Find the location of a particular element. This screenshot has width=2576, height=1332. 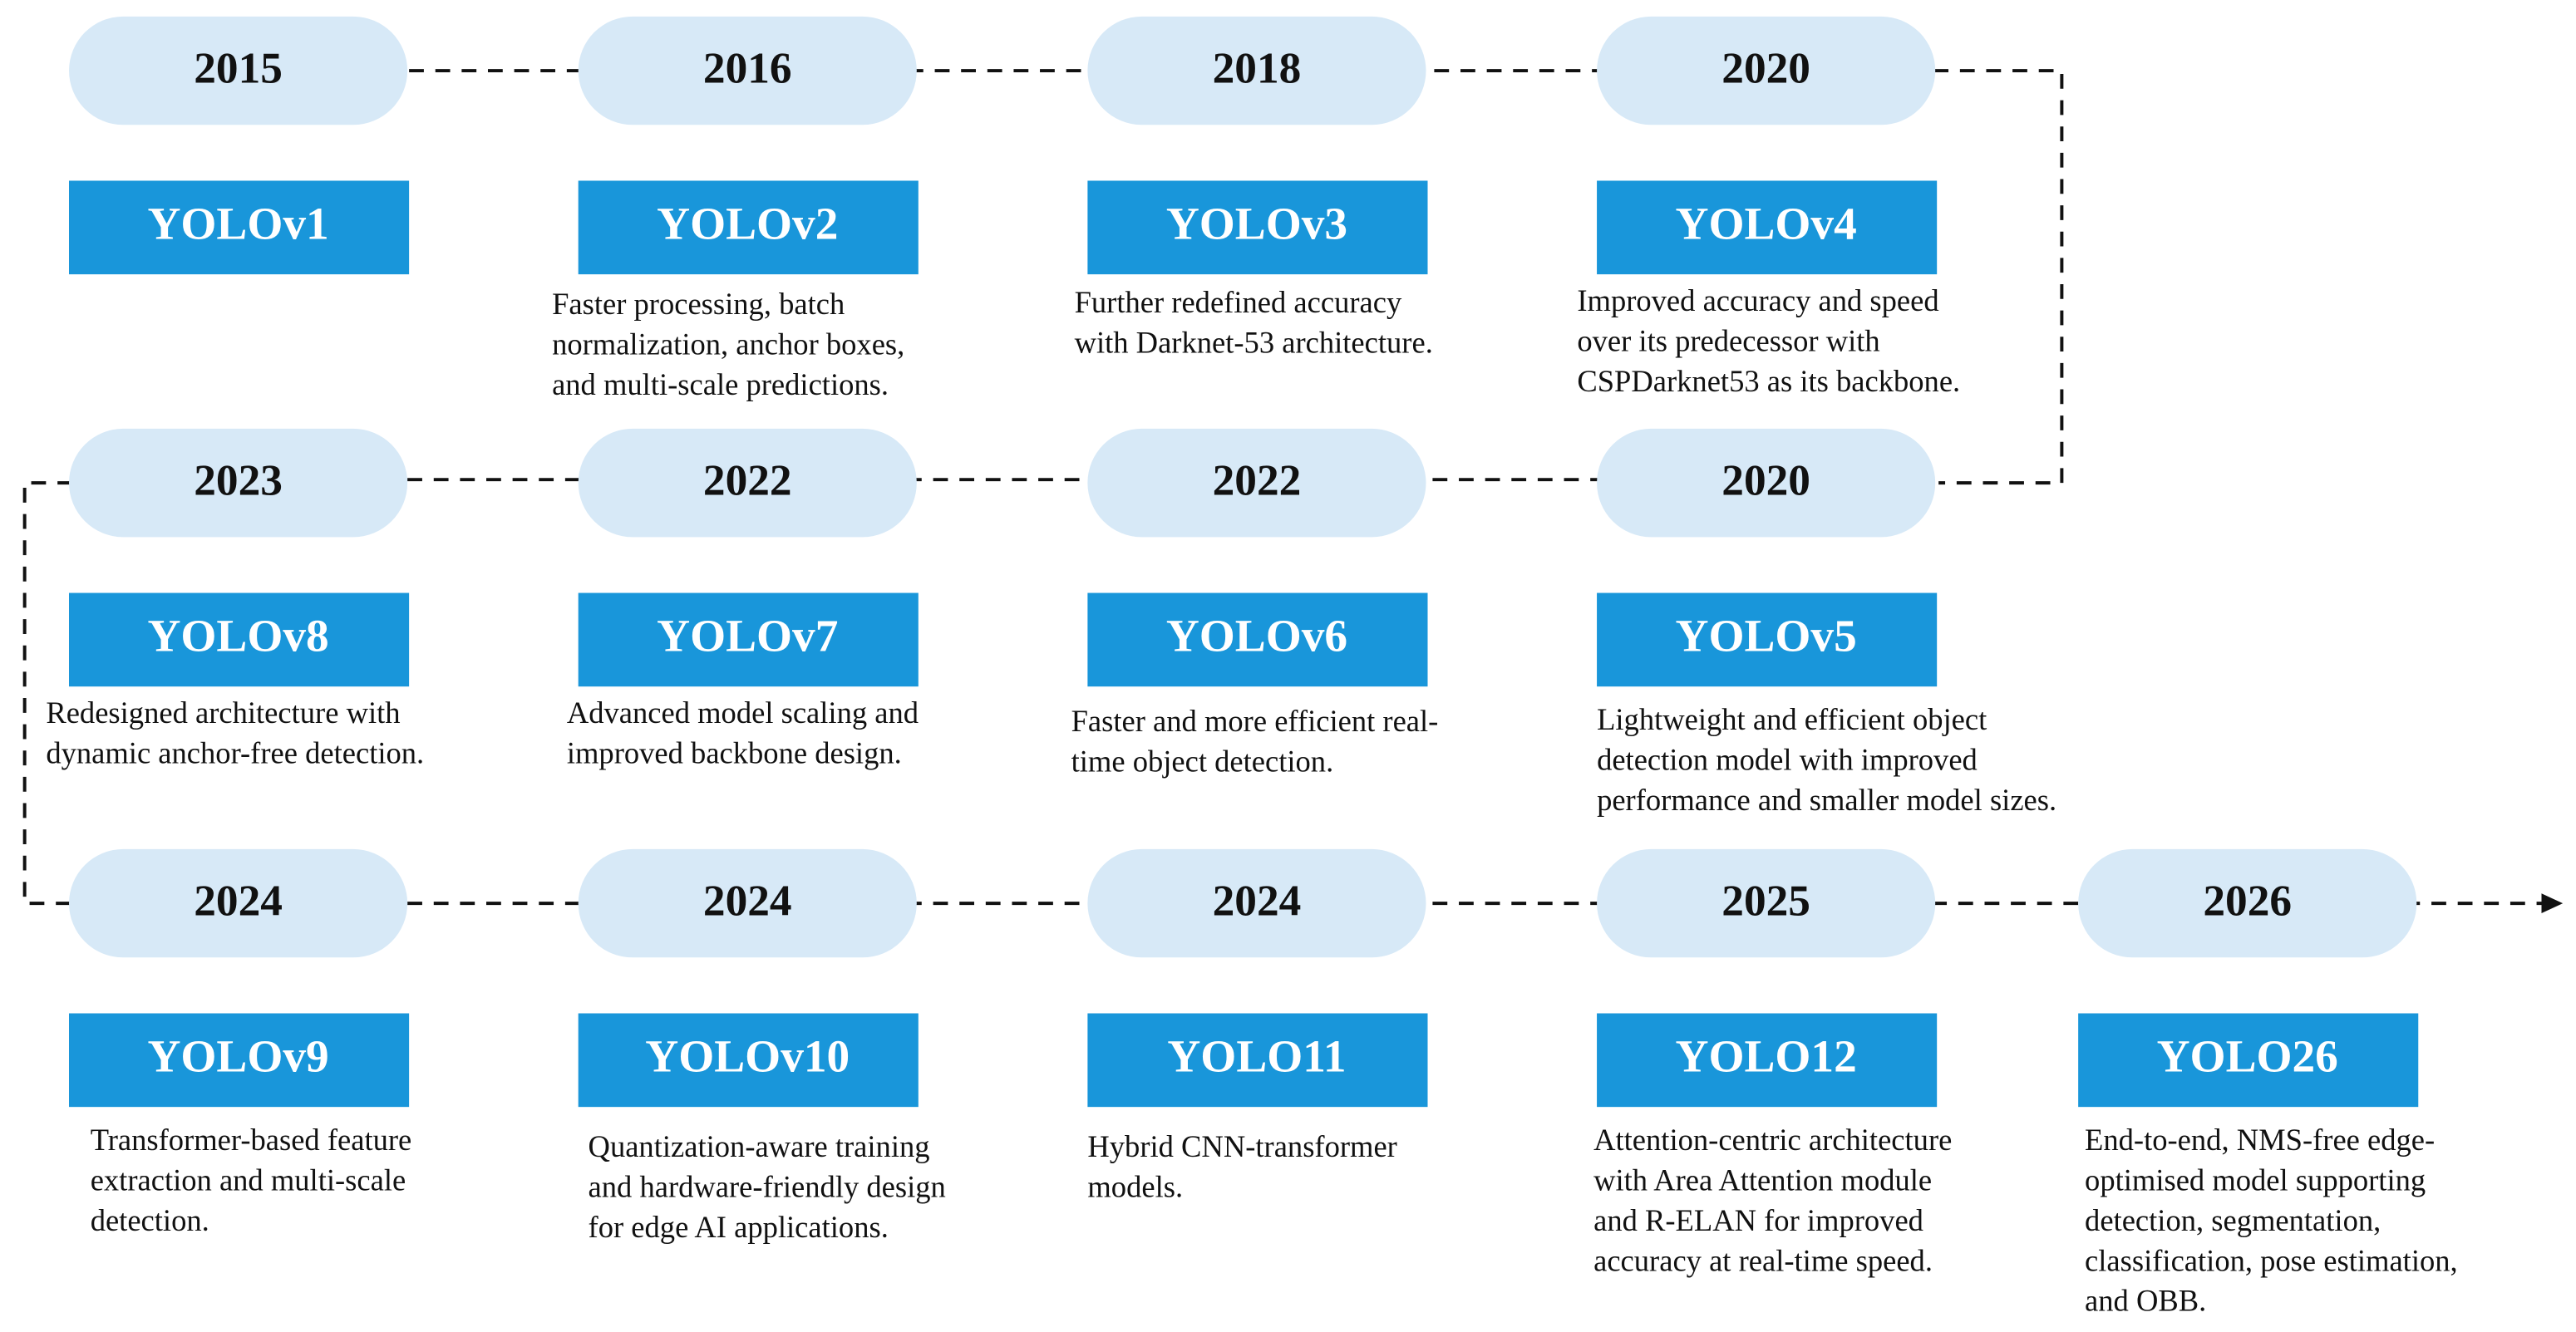

arrow-head is located at coordinates (2552, 903).